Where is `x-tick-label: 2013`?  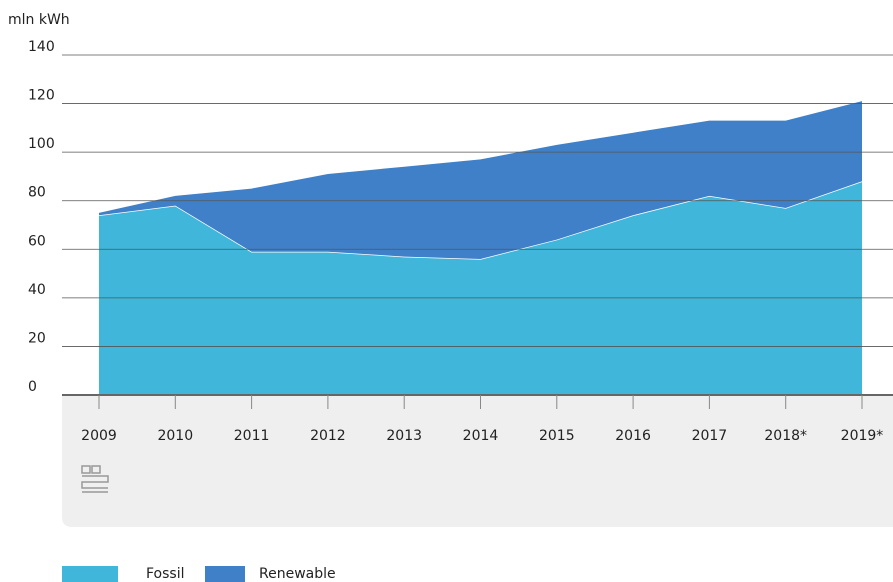 x-tick-label: 2013 is located at coordinates (404, 436).